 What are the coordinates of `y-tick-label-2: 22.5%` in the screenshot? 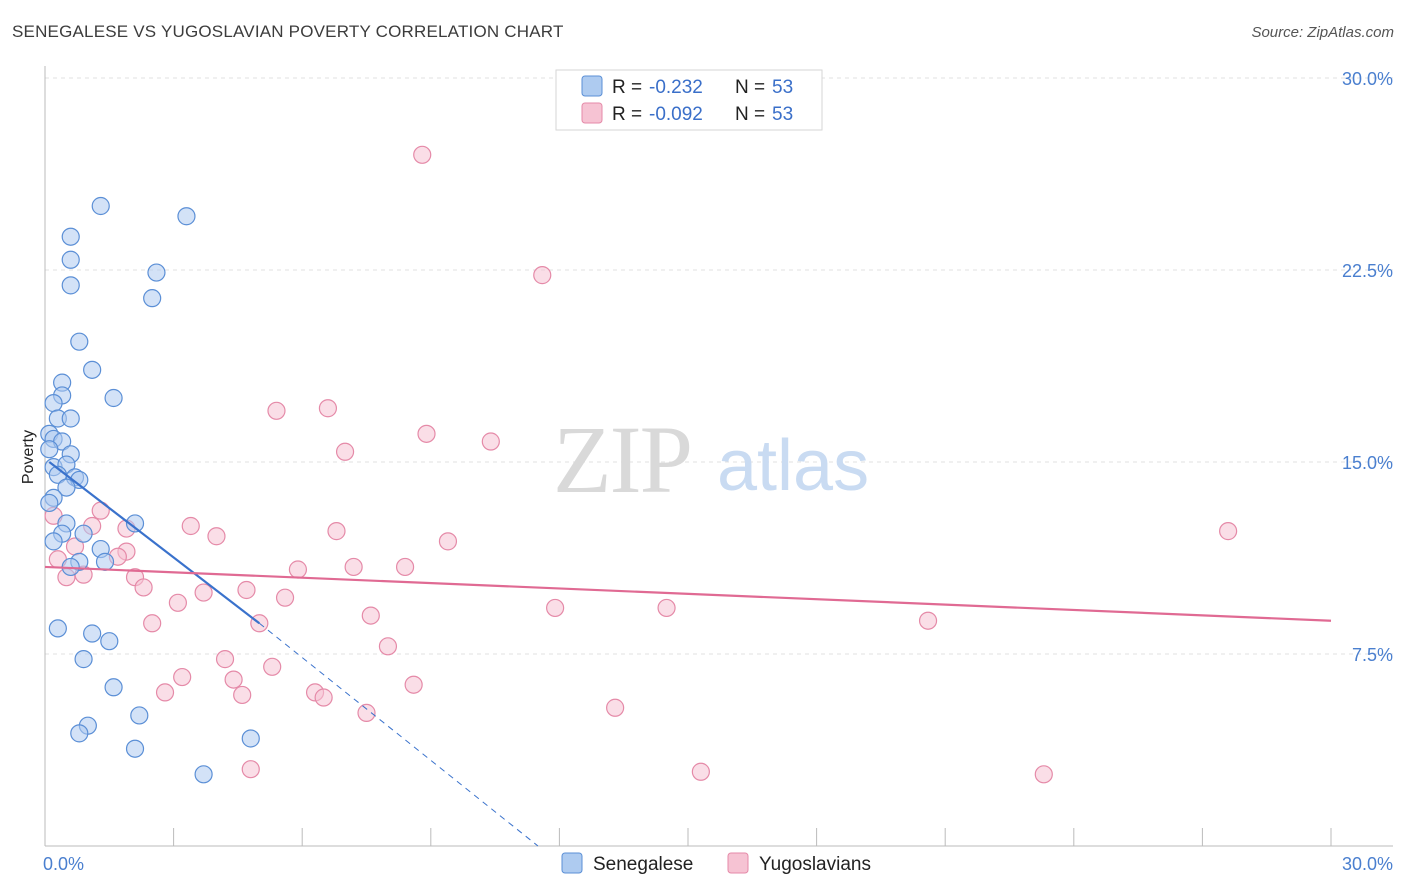 It's located at (1367, 271).